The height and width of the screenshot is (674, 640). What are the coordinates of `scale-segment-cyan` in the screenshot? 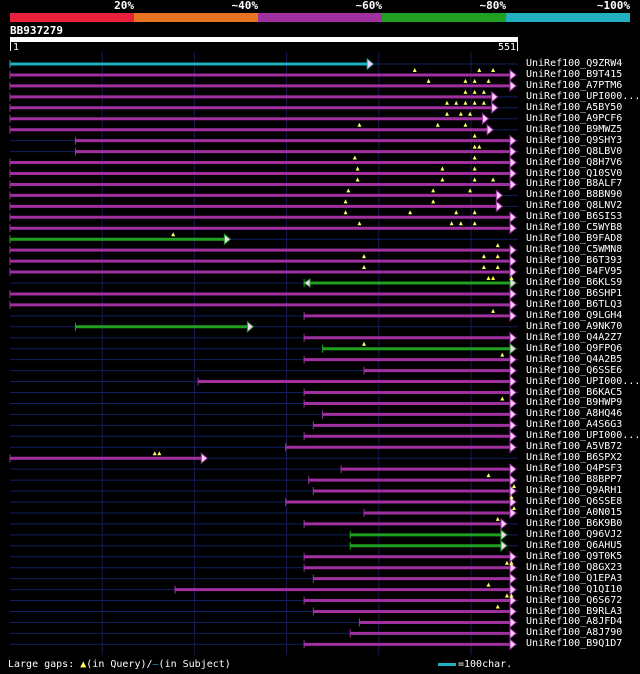 It's located at (568, 17).